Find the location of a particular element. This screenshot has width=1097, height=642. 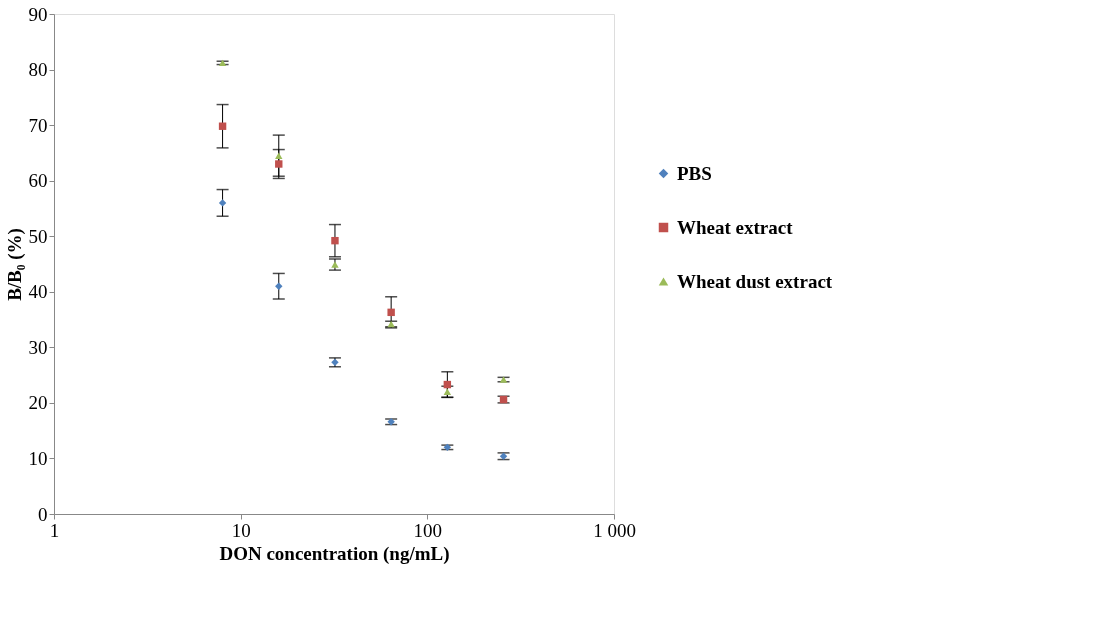

y-tick-label: 80 is located at coordinates (38, 70).